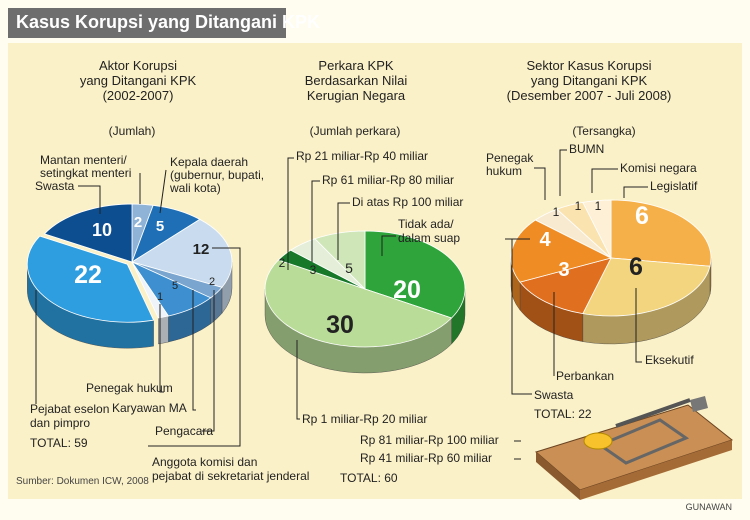 This screenshot has width=750, height=520. I want to click on trap-hammer, so click(653, 413).